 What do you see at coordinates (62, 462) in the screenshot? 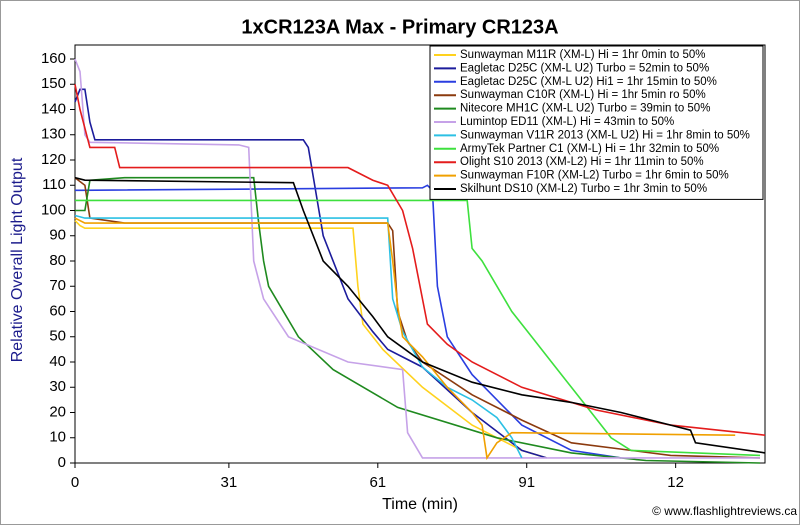
I see `y-tick-label: 0` at bounding box center [62, 462].